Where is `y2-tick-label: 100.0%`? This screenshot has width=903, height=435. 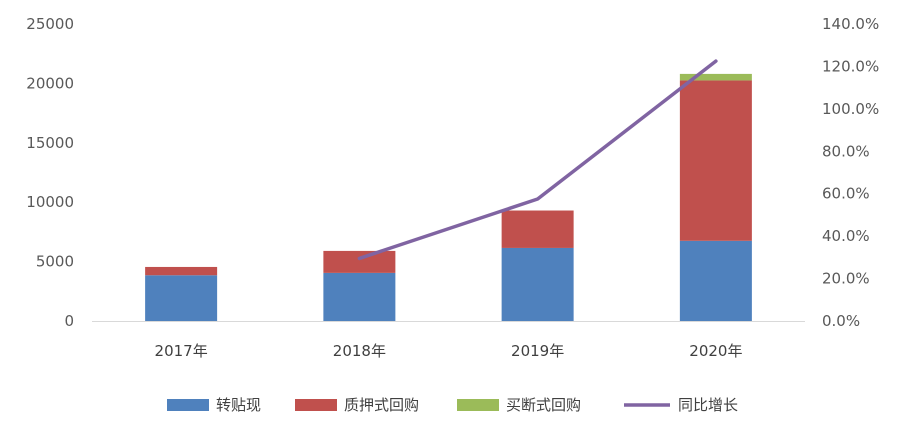 y2-tick-label: 100.0% is located at coordinates (850, 109).